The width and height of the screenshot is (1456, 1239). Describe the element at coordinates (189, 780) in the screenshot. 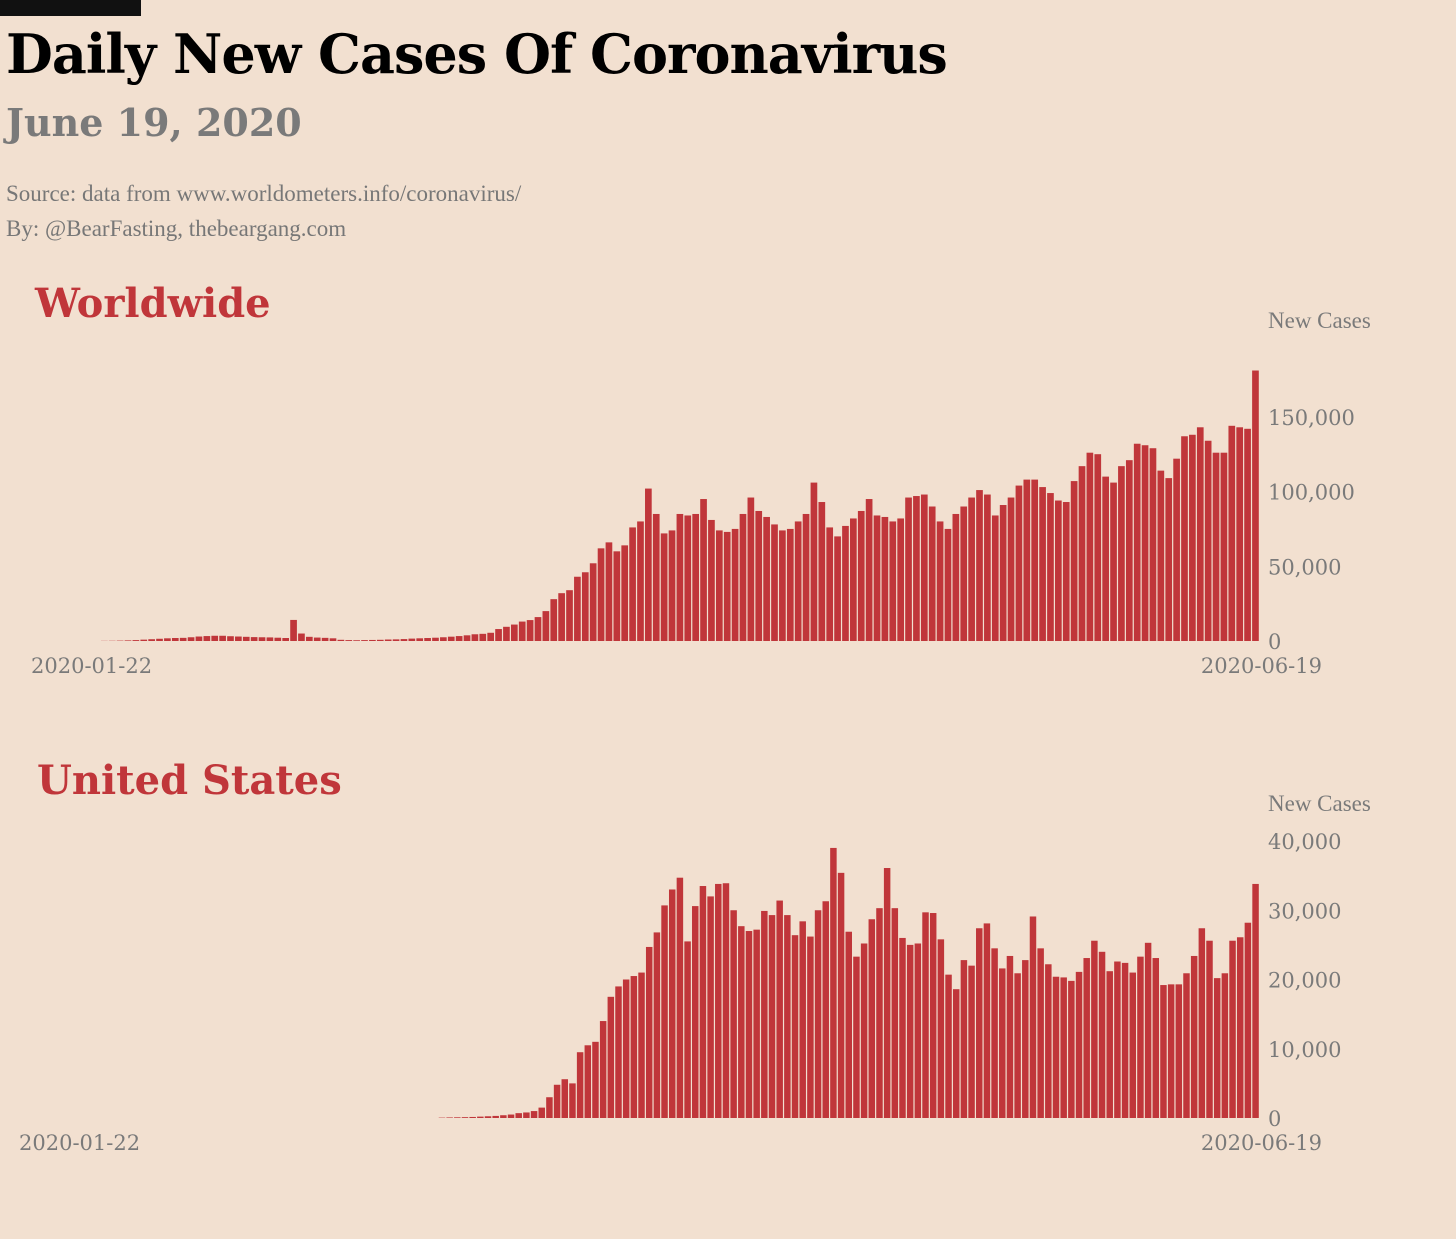

I see `united-states-heading: United States` at that location.